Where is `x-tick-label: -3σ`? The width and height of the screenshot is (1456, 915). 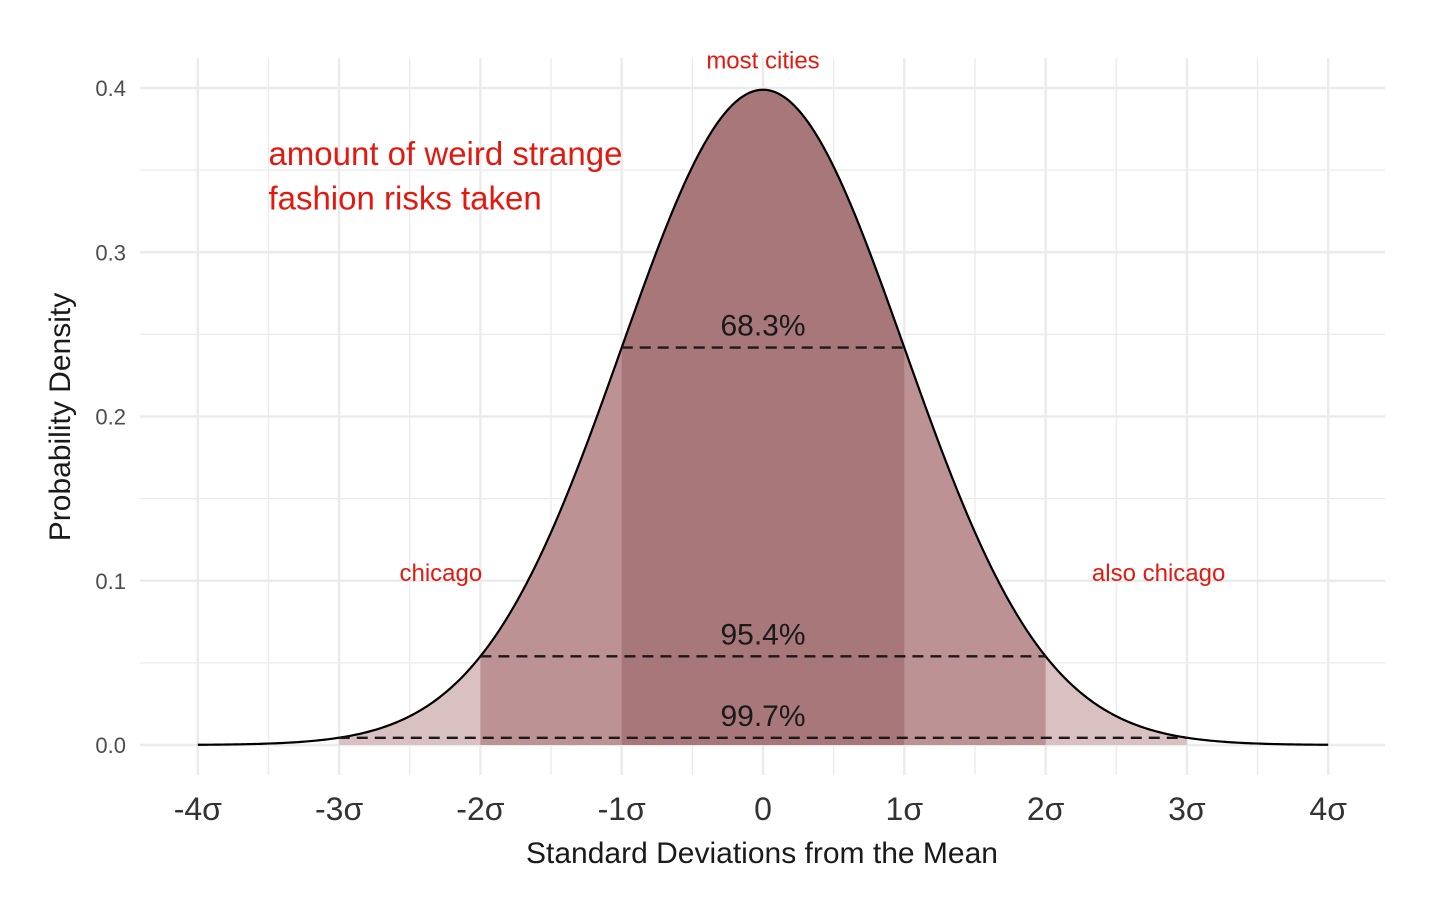
x-tick-label: -3σ is located at coordinates (339, 809).